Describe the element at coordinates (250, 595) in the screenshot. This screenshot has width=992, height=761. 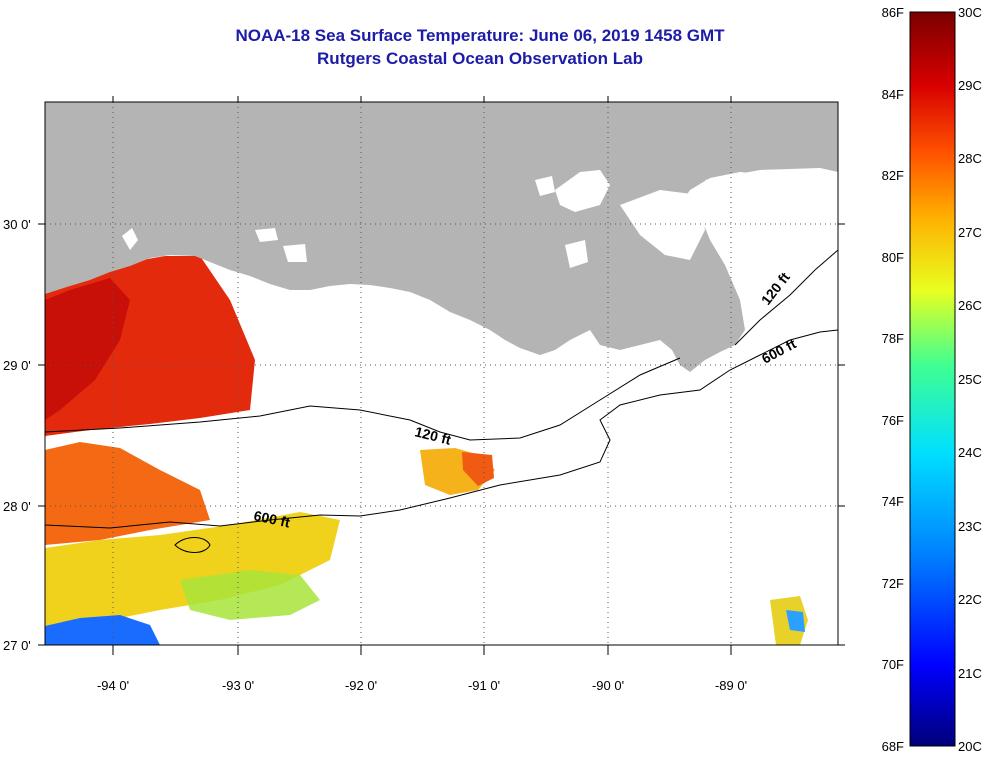
I see `sst-green-patch` at that location.